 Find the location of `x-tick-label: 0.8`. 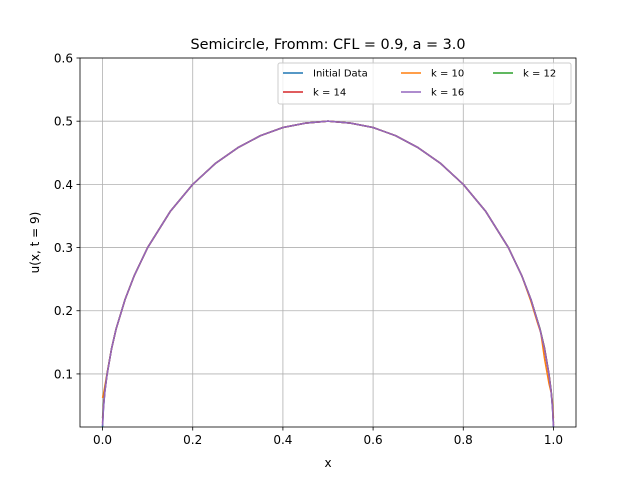

x-tick-label: 0.8 is located at coordinates (463, 440).